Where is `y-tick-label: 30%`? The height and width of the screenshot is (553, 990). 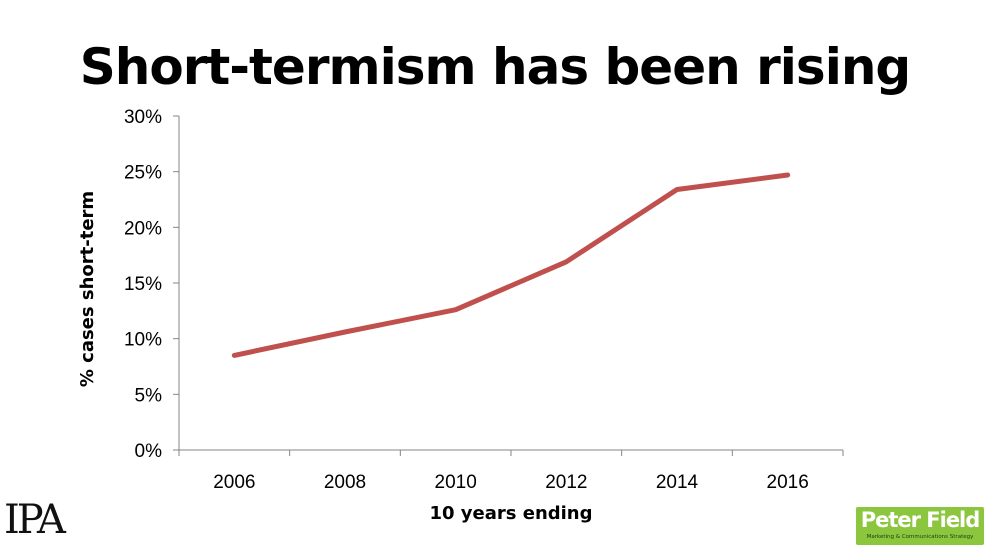
y-tick-label: 30% is located at coordinates (143, 117).